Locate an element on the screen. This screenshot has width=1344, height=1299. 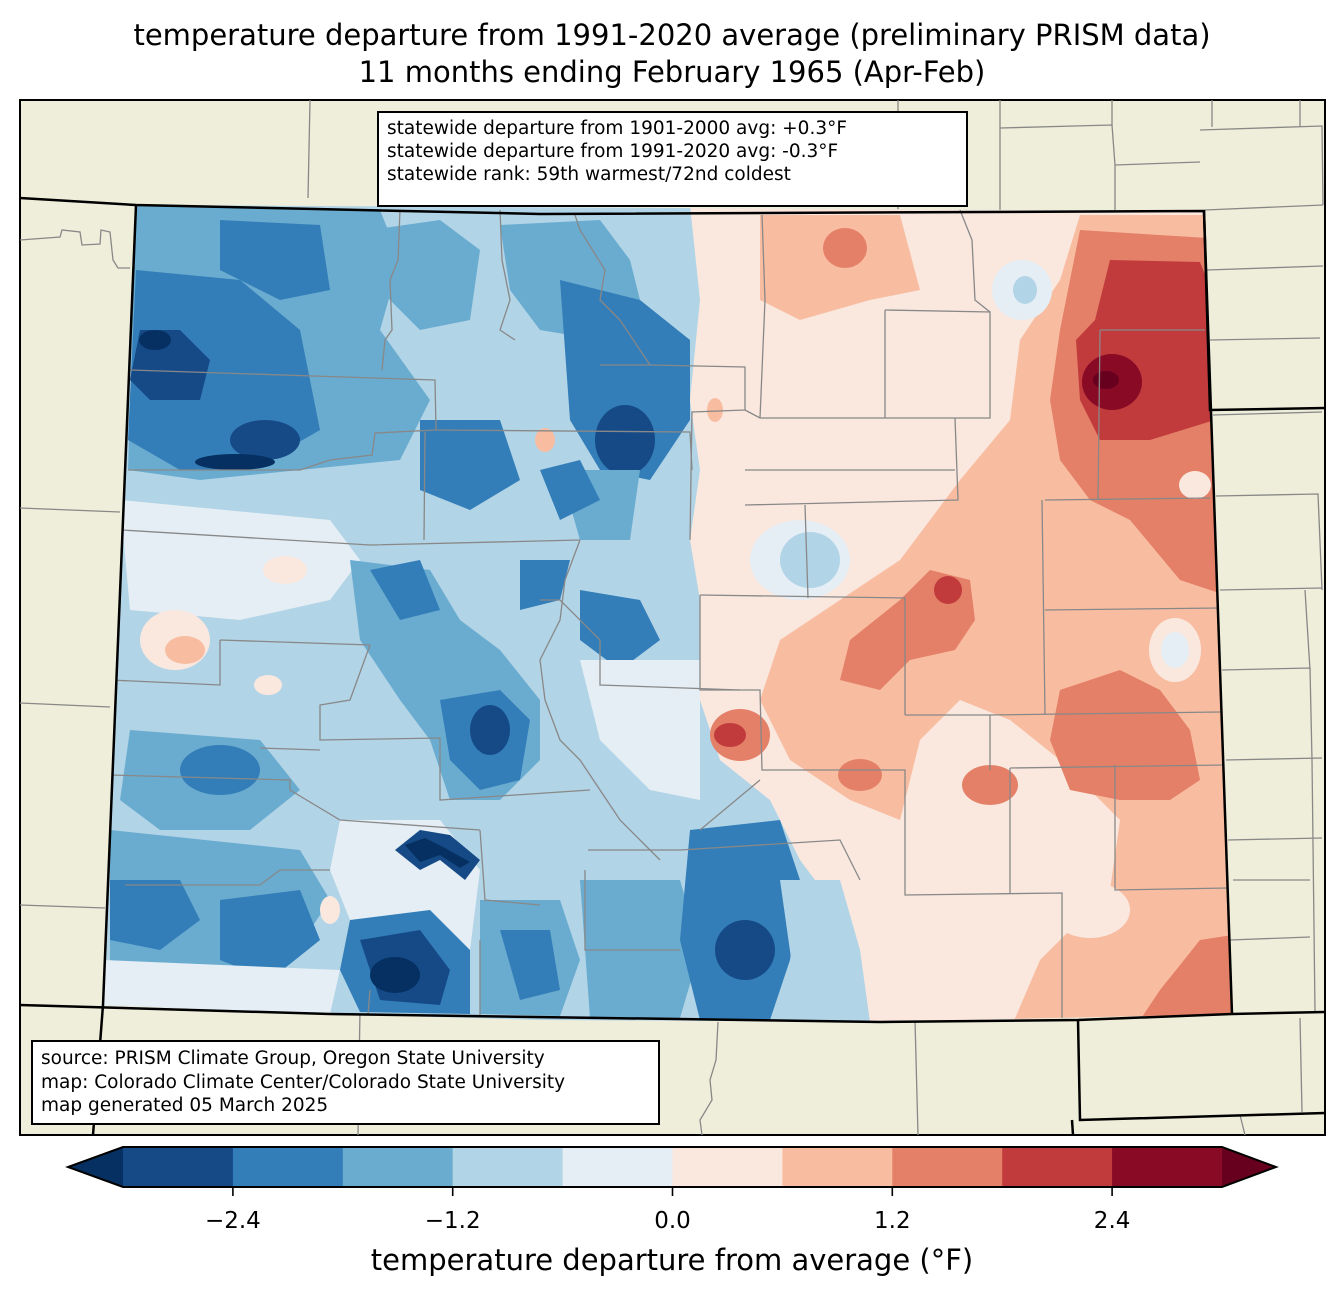
colorbar-tick-label: −2.4 is located at coordinates (233, 1221).